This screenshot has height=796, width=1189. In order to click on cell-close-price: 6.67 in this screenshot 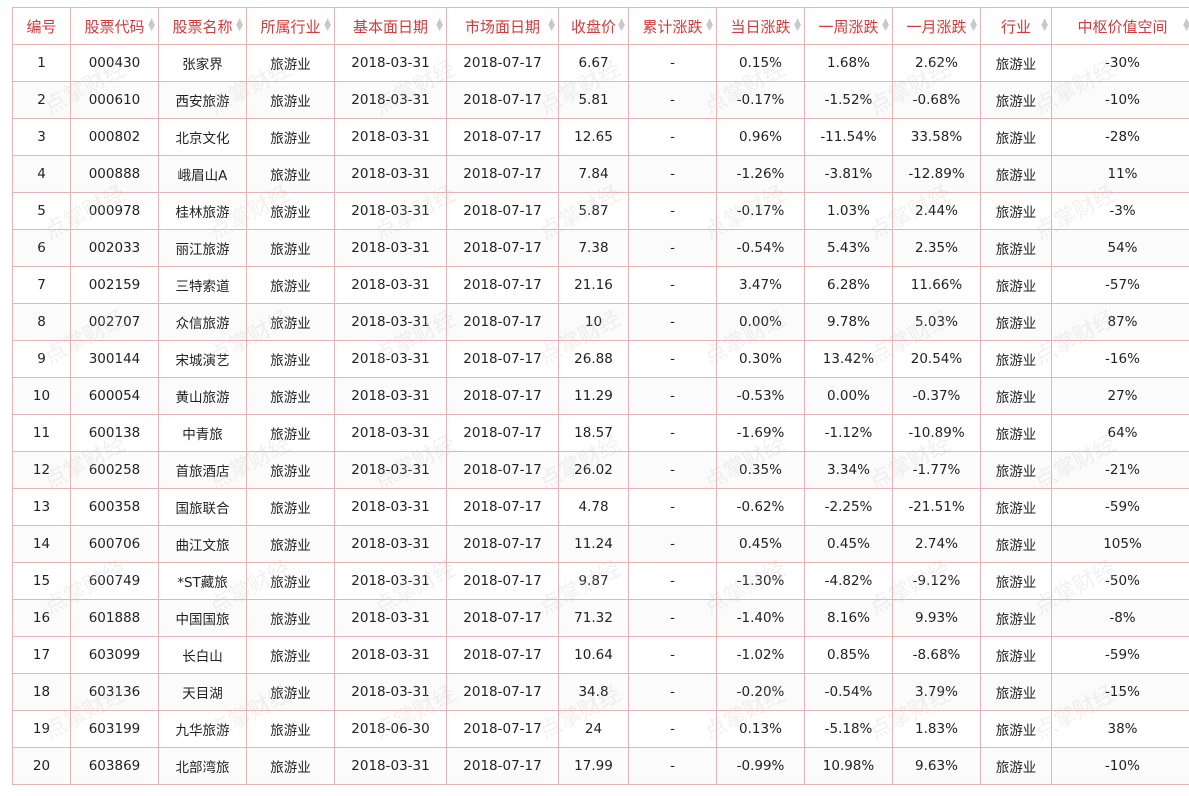, I will do `click(593, 63)`.